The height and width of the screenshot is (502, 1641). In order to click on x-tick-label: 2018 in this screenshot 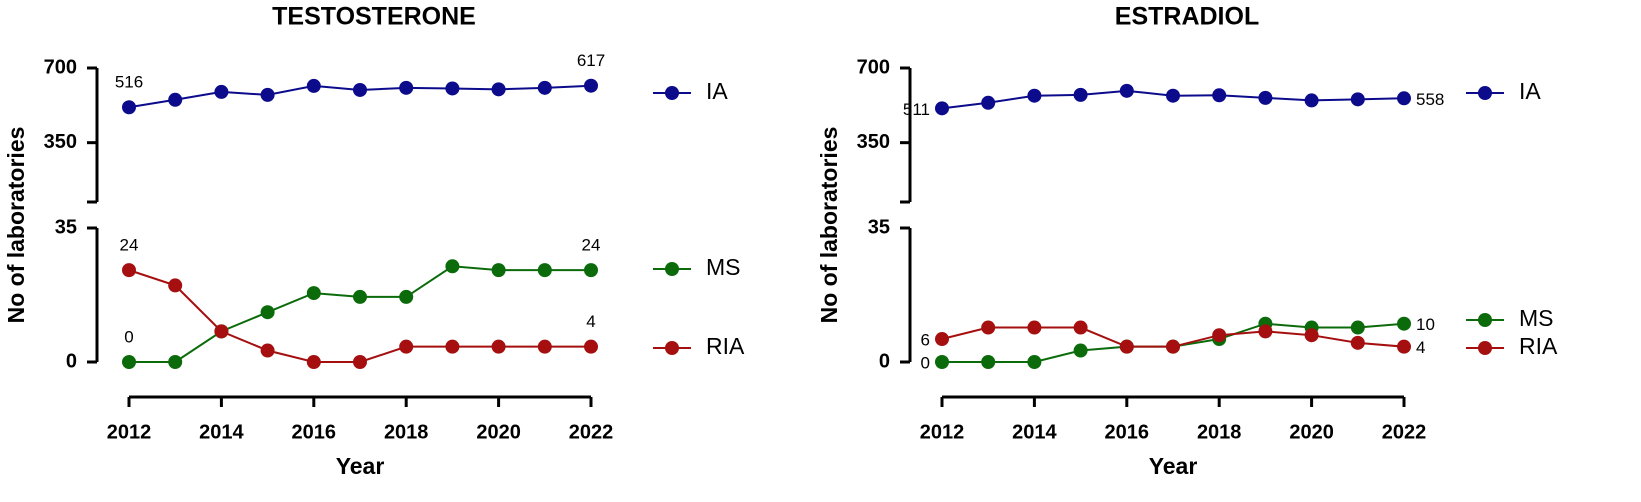, I will do `click(406, 432)`.